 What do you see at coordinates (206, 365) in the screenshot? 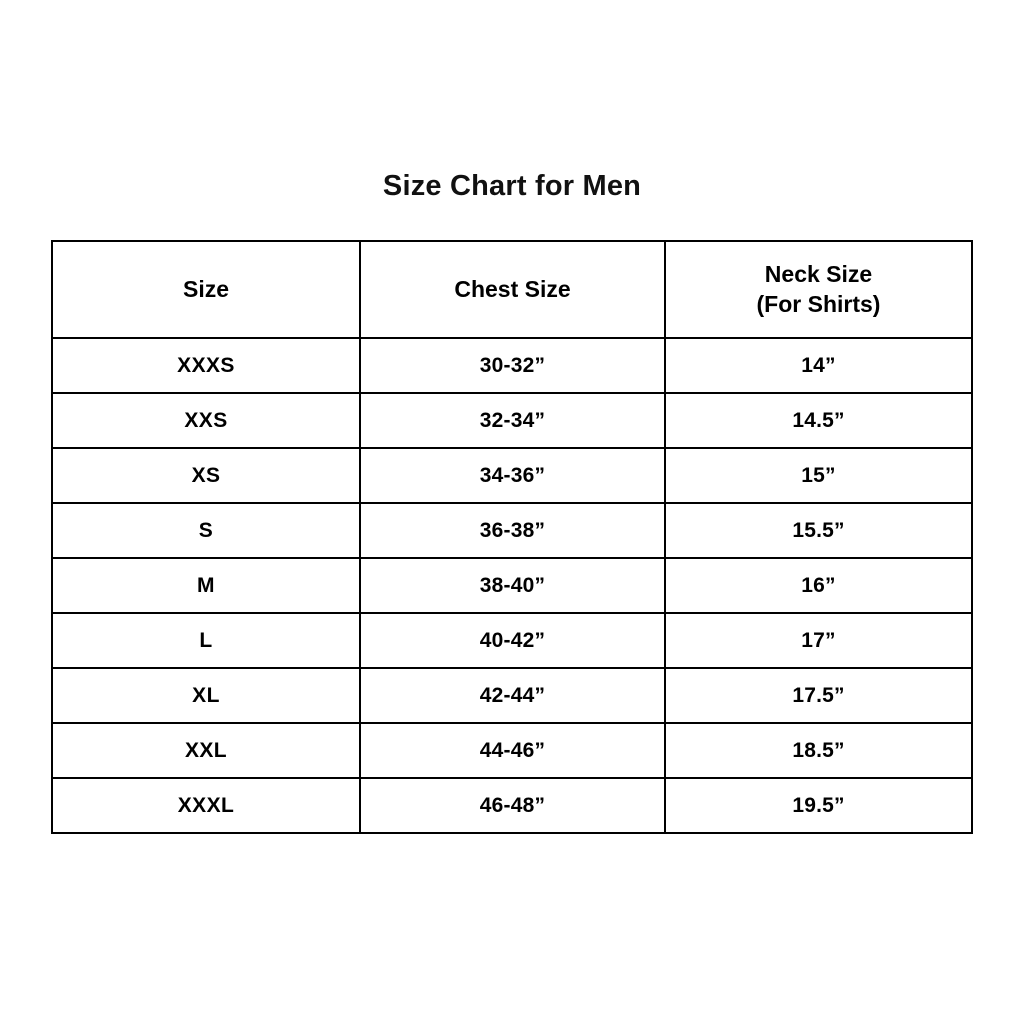
I see `cell-size: XXXS` at bounding box center [206, 365].